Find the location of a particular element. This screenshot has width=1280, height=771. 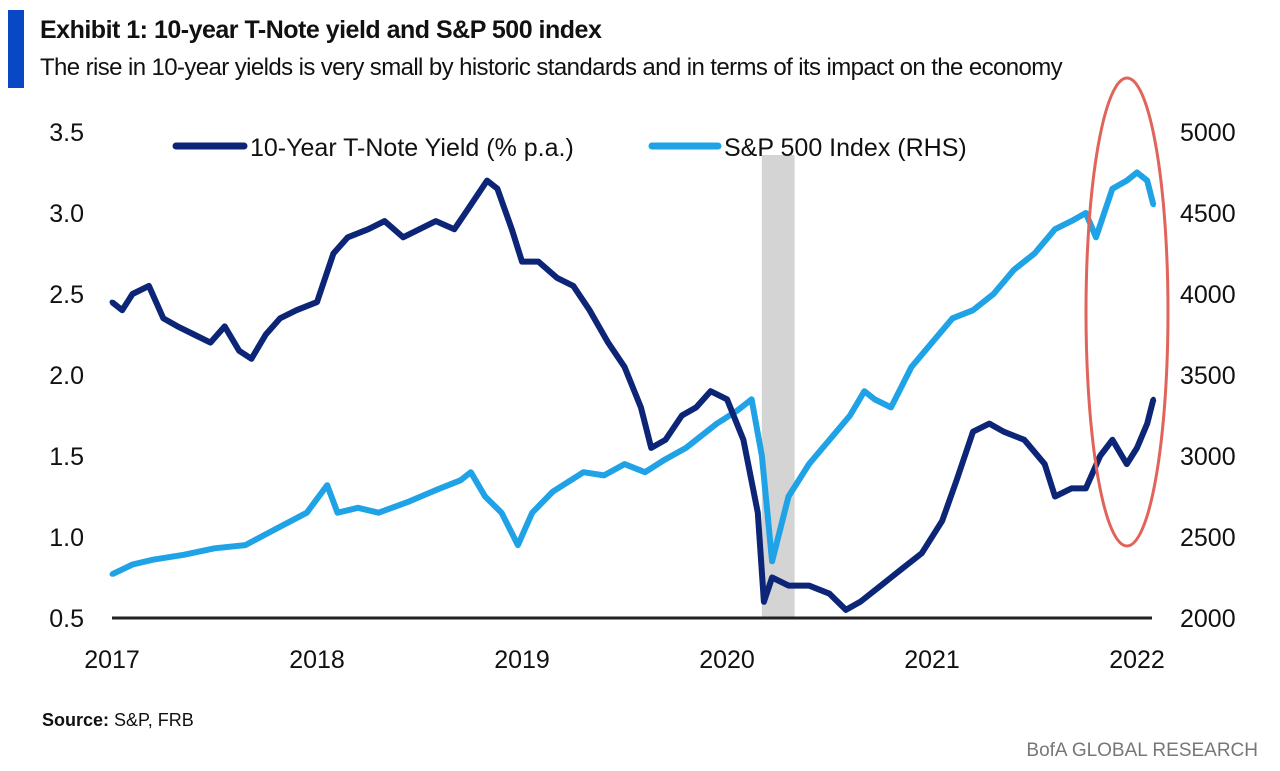

y-right-tick-label: 4000 is located at coordinates (1208, 295).